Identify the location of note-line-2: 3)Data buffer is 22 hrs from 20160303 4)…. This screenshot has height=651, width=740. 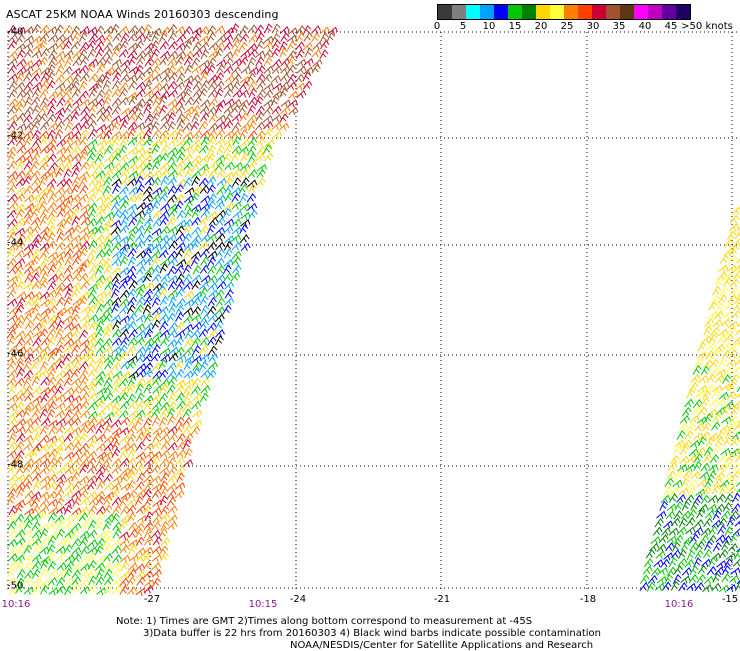
(372, 633).